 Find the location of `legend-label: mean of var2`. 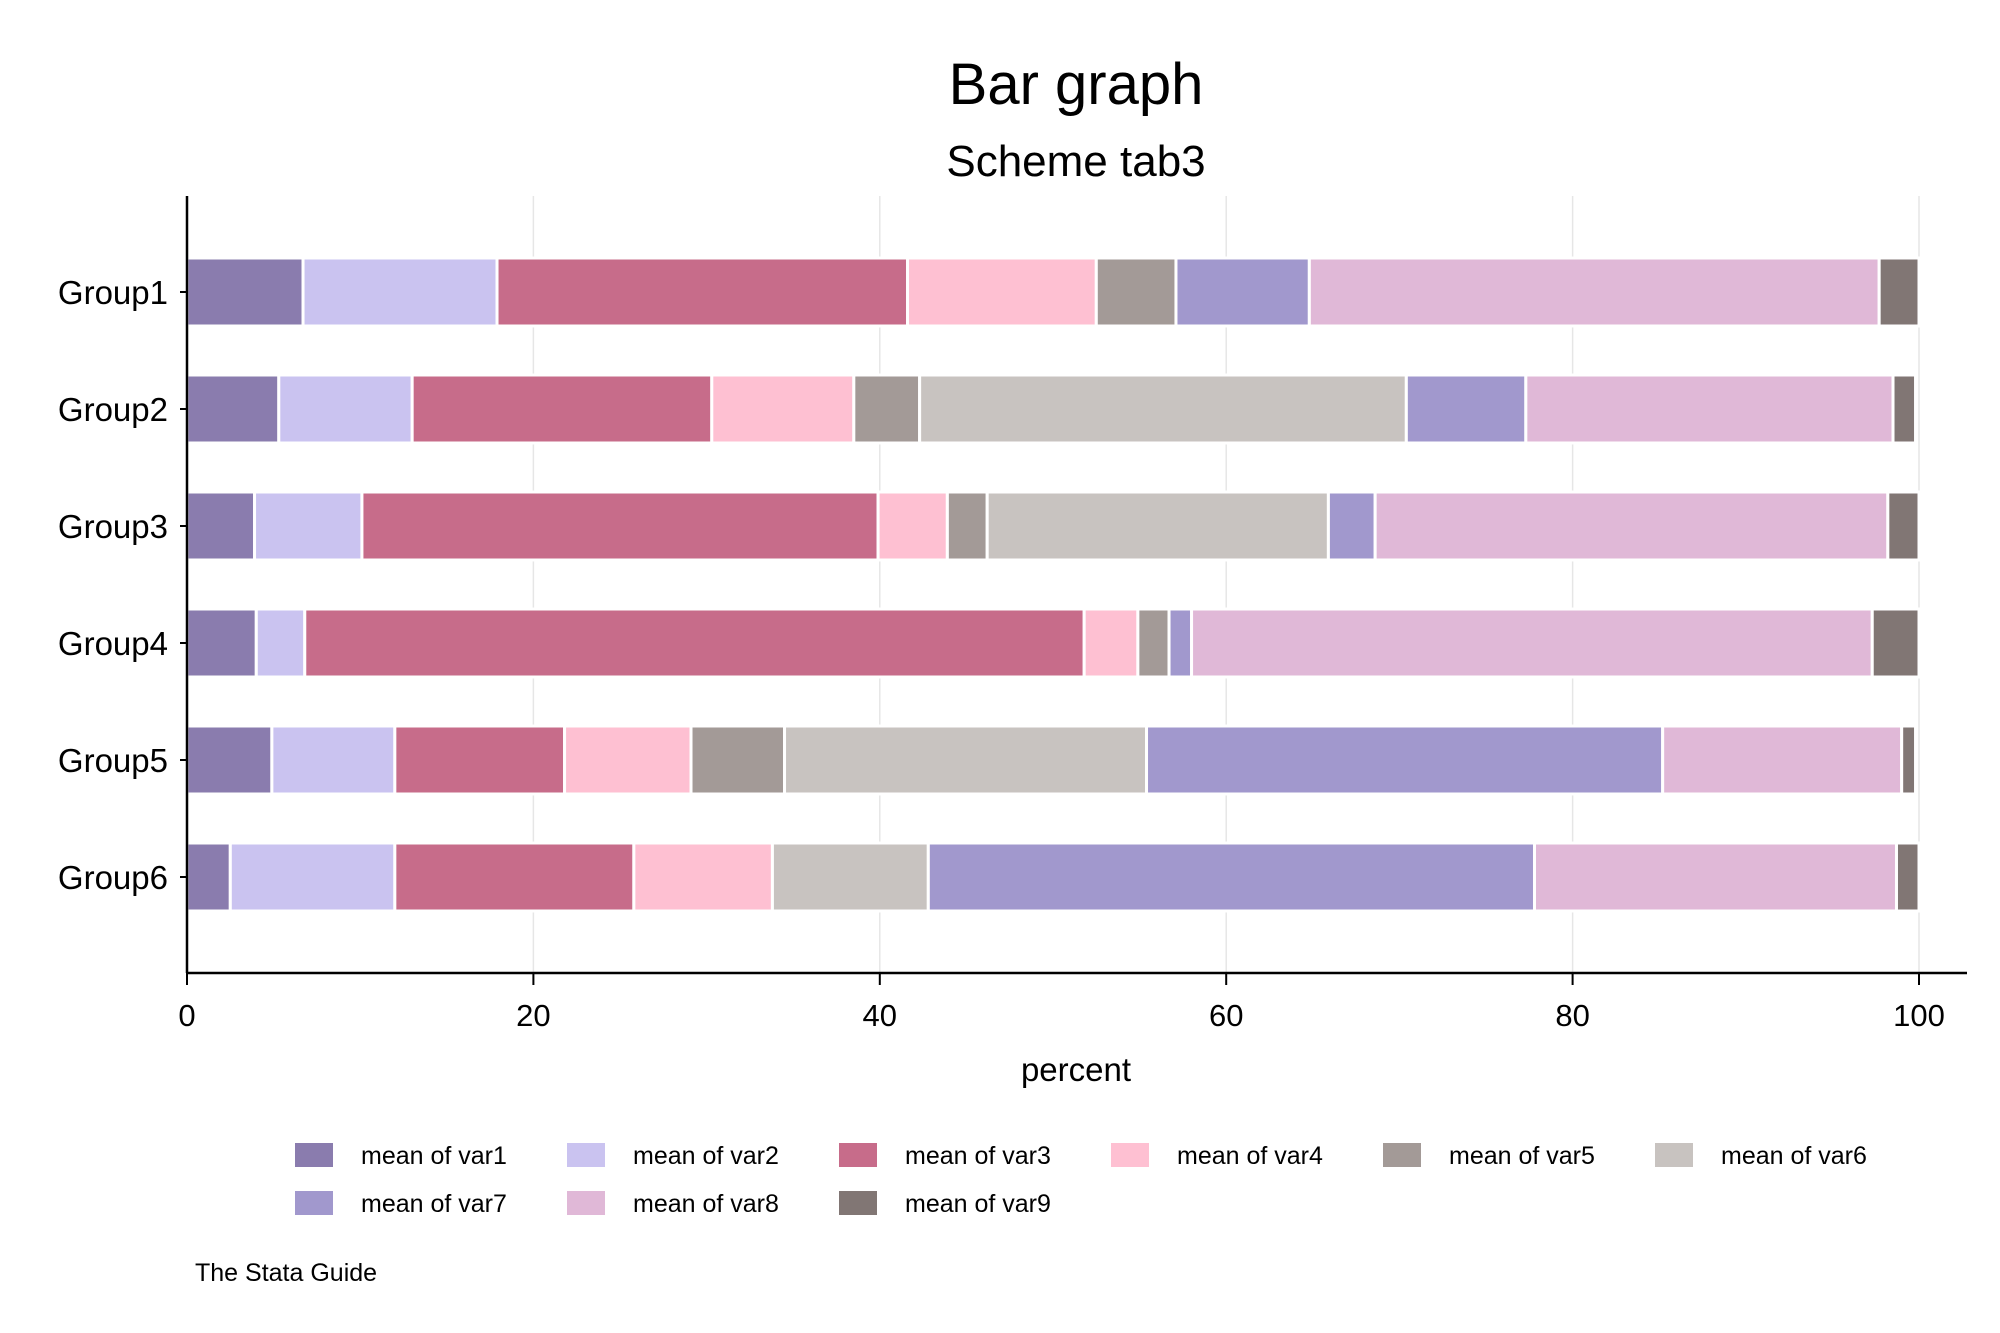

legend-label: mean of var2 is located at coordinates (706, 1156).